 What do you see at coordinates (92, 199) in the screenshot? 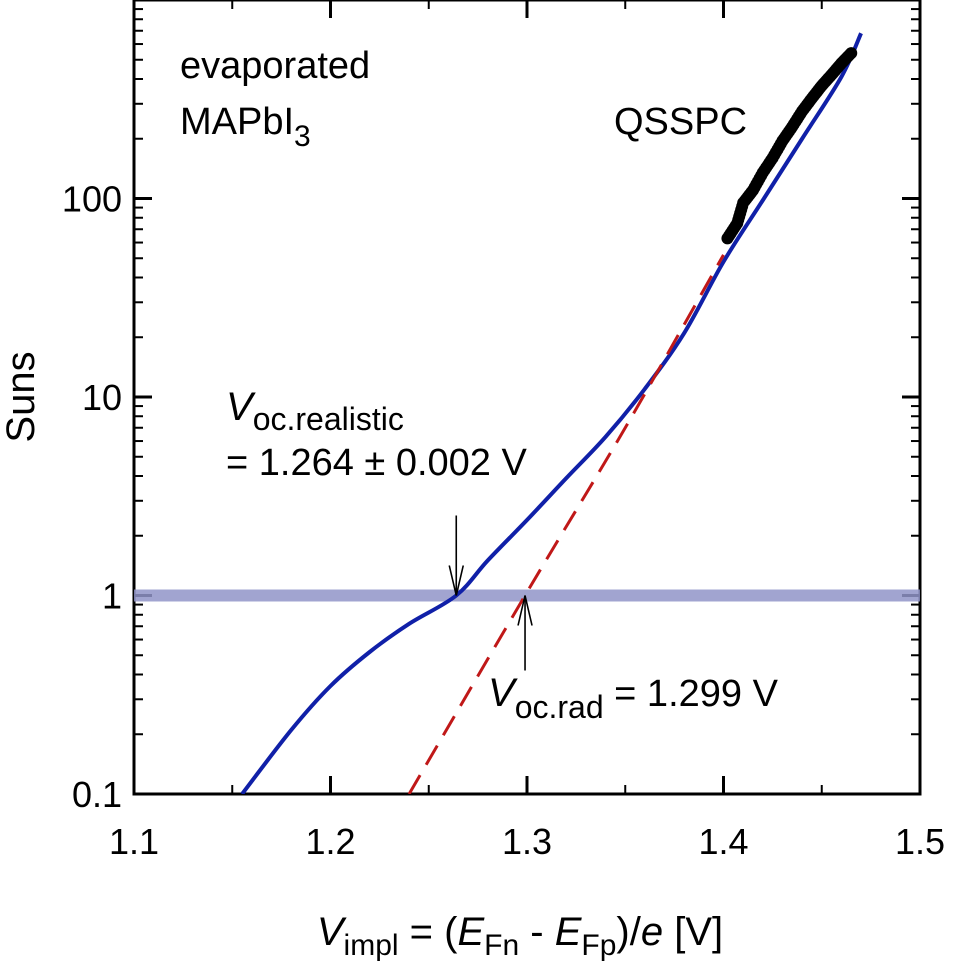
I see `y-tick-label: 100` at bounding box center [92, 199].